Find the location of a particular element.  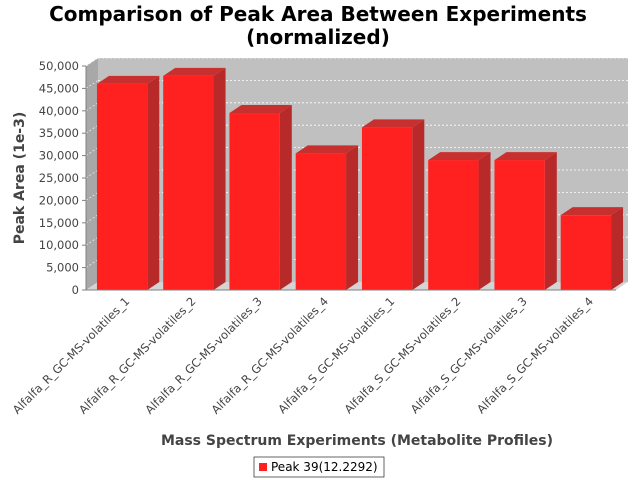

x-tick-label: Alfalfa_R_GC-MS-volatiles_4 is located at coordinates (270, 355).